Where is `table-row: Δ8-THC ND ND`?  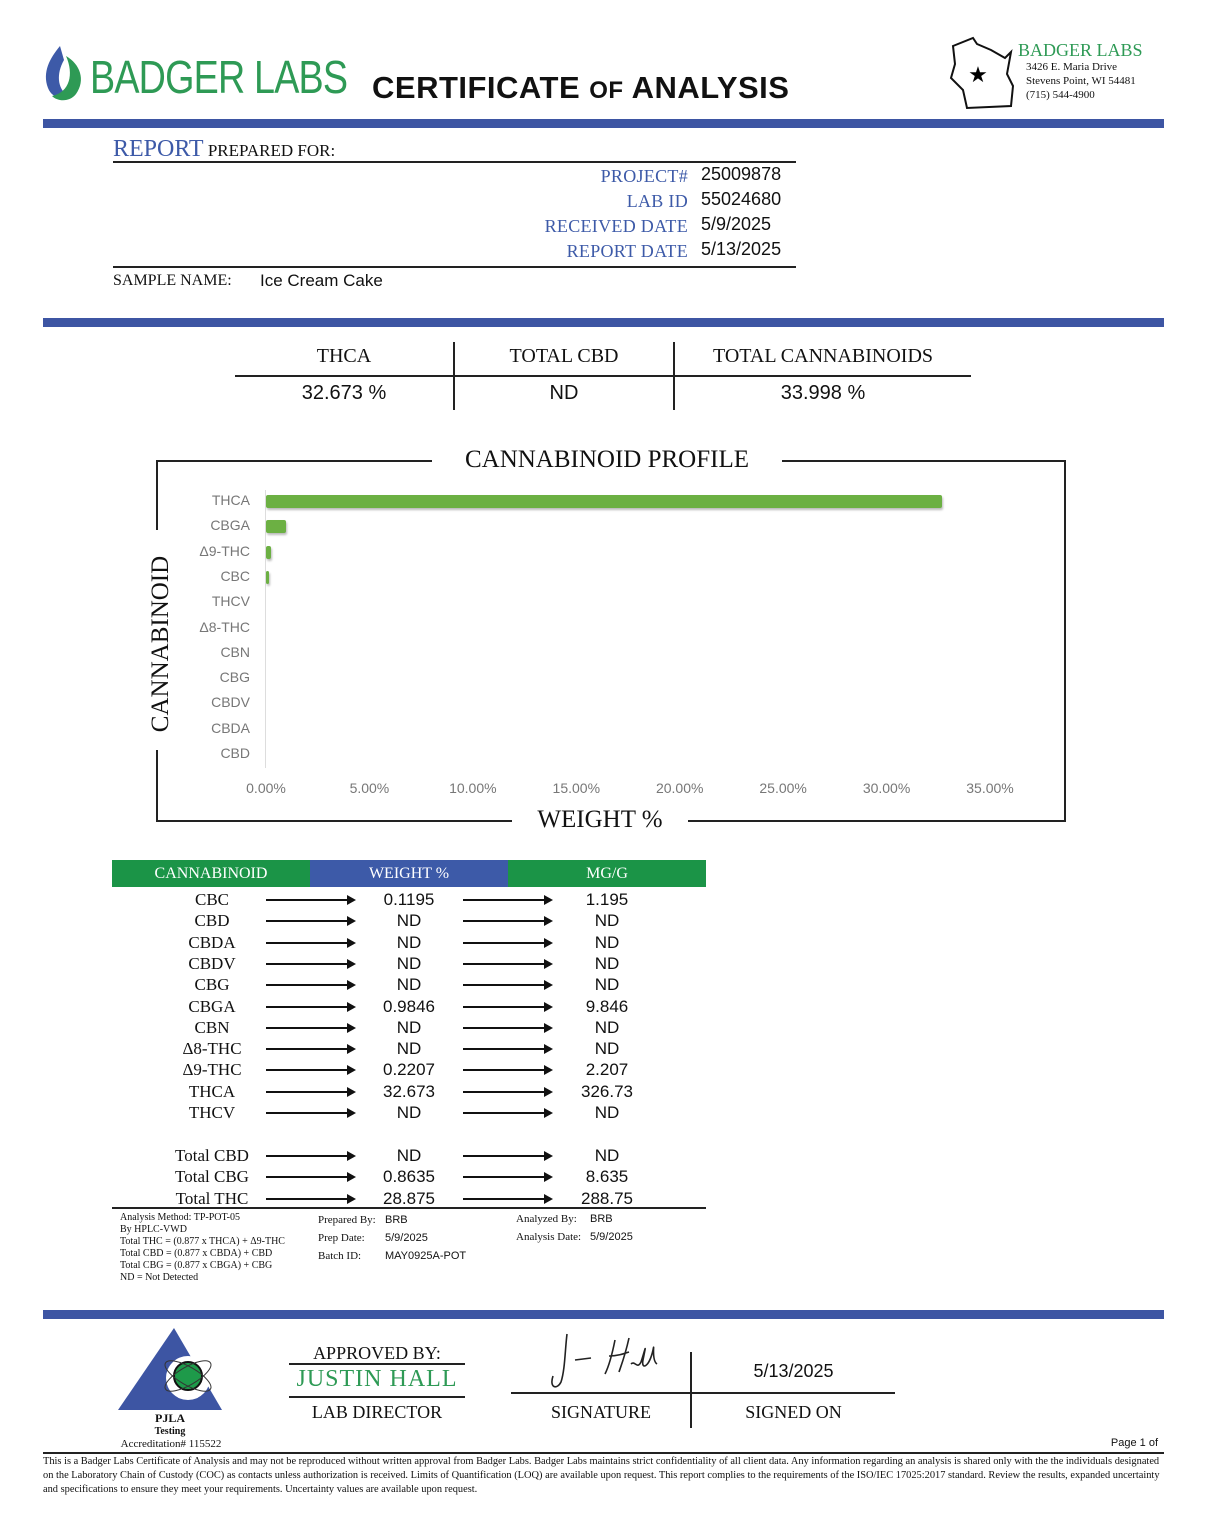
table-row: Δ8-THC ND ND is located at coordinates (412, 1048).